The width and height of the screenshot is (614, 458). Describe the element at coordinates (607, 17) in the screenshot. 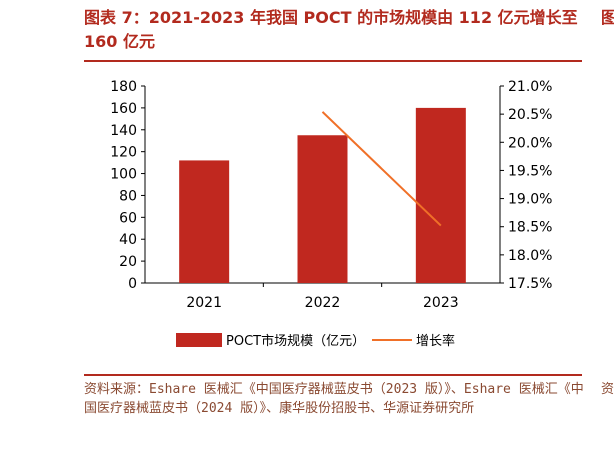

I see `adjacent-title-fragment: 图` at that location.